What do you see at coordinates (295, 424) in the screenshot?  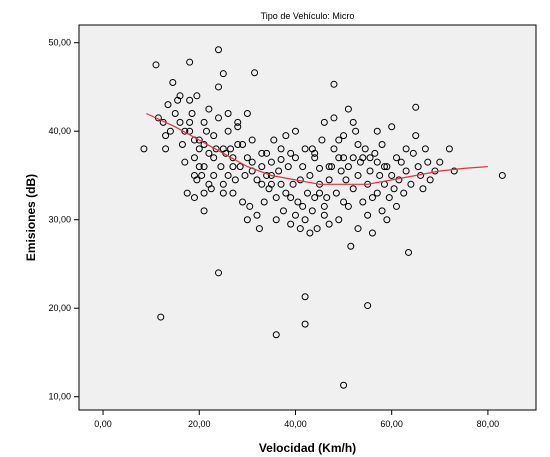 I see `x-tick-label: 40,00` at bounding box center [295, 424].